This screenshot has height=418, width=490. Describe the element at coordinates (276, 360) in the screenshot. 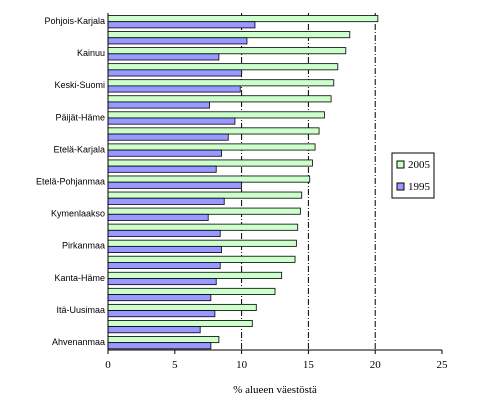

I see `x-ticks: 0 5 10 15 20 25` at that location.